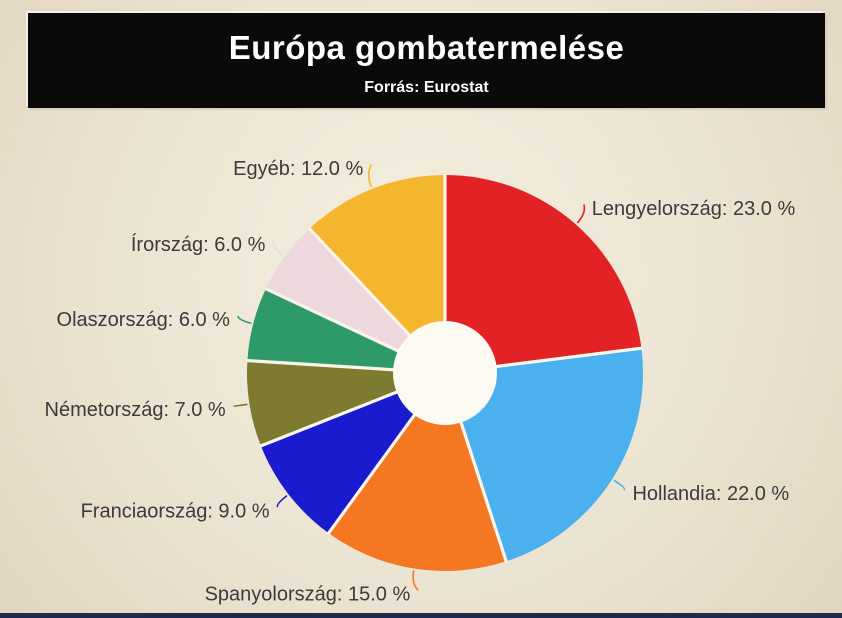  I want to click on slice-label-4: Franciaország: 9.0 %, so click(175, 511).